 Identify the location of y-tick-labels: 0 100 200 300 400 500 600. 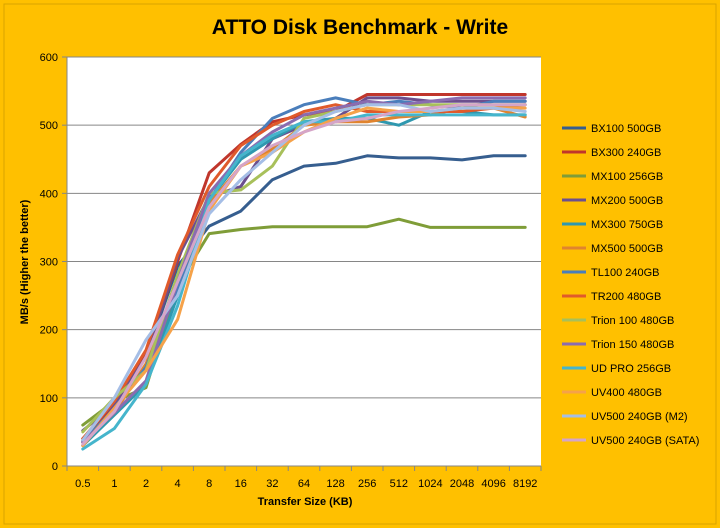
(53, 262).